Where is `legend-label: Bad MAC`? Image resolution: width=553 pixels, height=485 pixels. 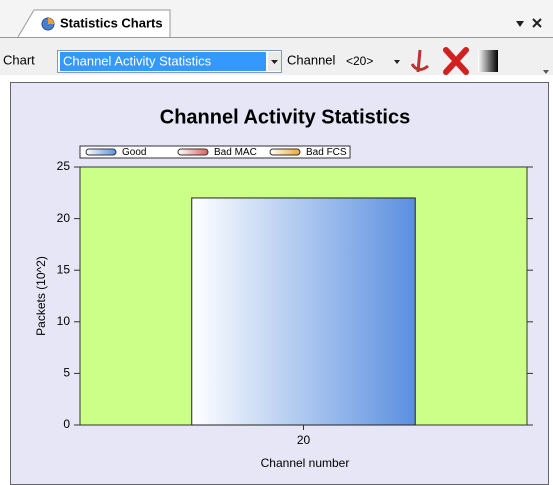 legend-label: Bad MAC is located at coordinates (235, 152).